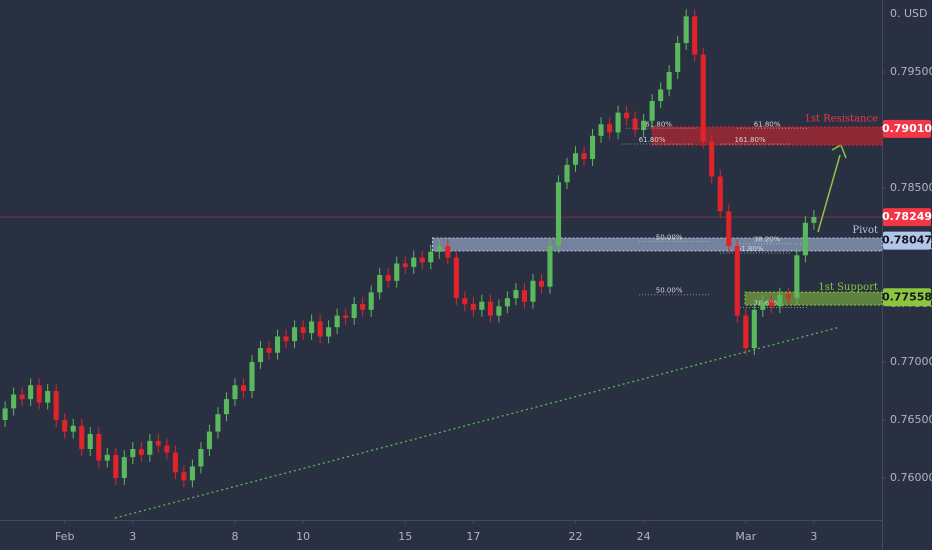  What do you see at coordinates (848, 287) in the screenshot?
I see `level-name: 1st Support` at bounding box center [848, 287].